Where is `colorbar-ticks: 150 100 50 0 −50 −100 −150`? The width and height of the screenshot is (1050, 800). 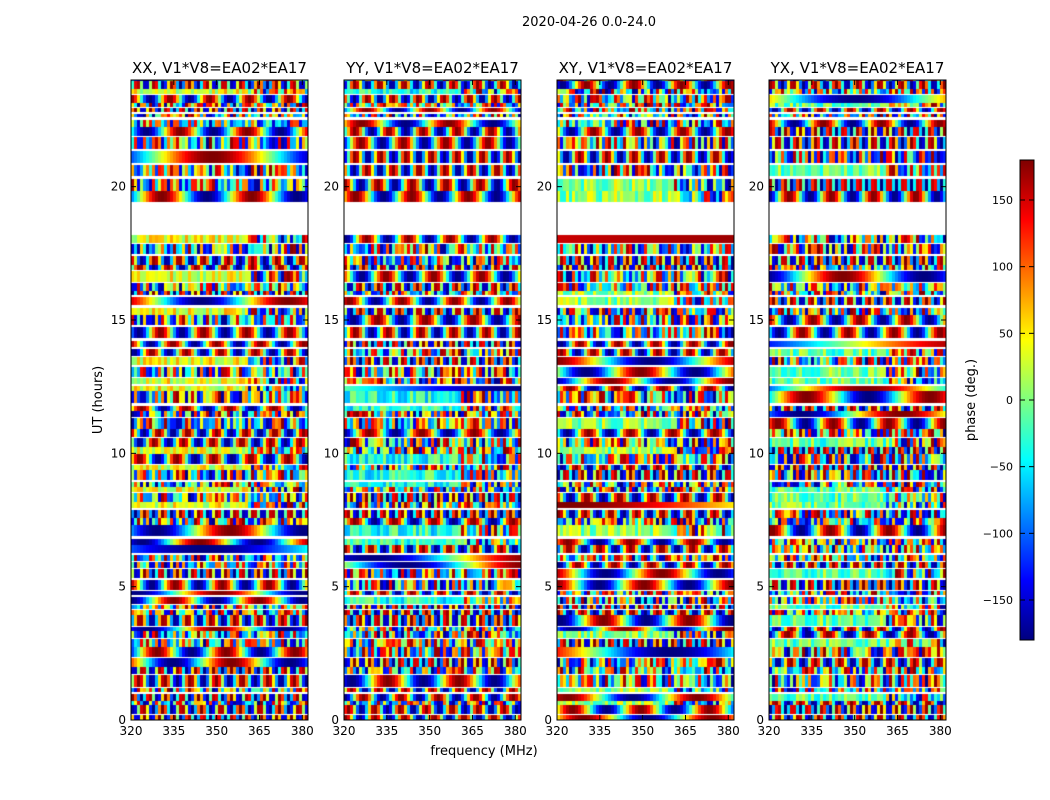 colorbar-ticks: 150 100 50 0 −50 −100 −150 is located at coordinates (1008, 400).